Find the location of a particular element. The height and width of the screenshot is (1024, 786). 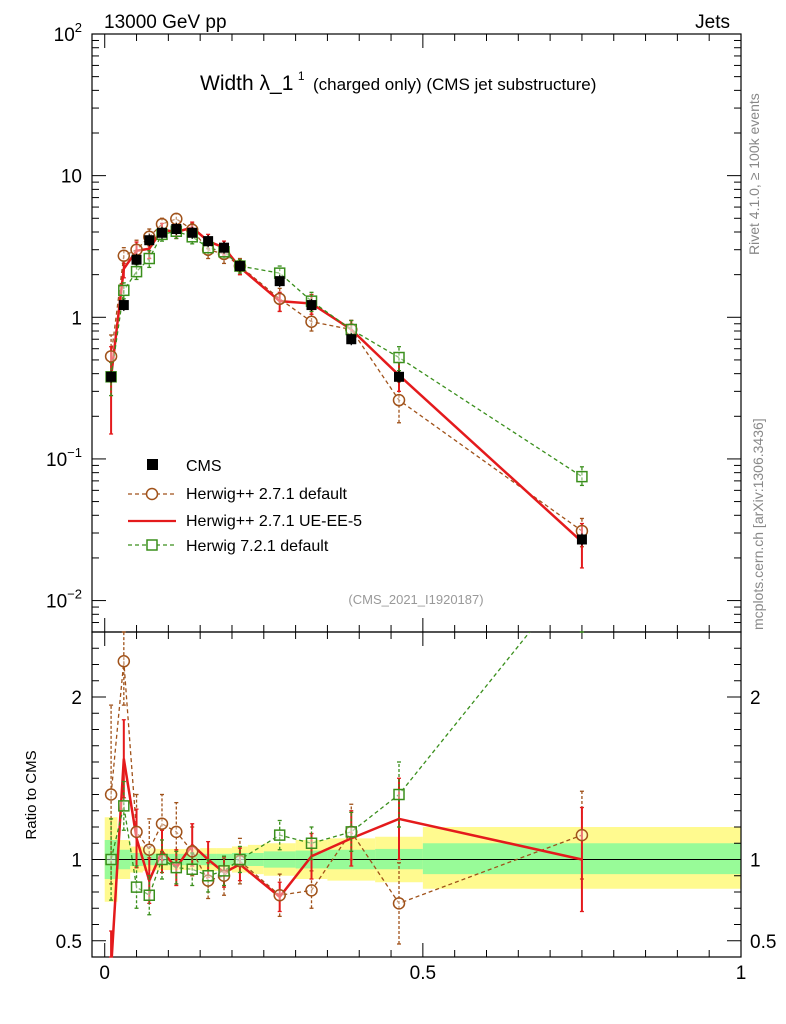

upper-ytick-label-2: 1 is located at coordinates (76, 318).